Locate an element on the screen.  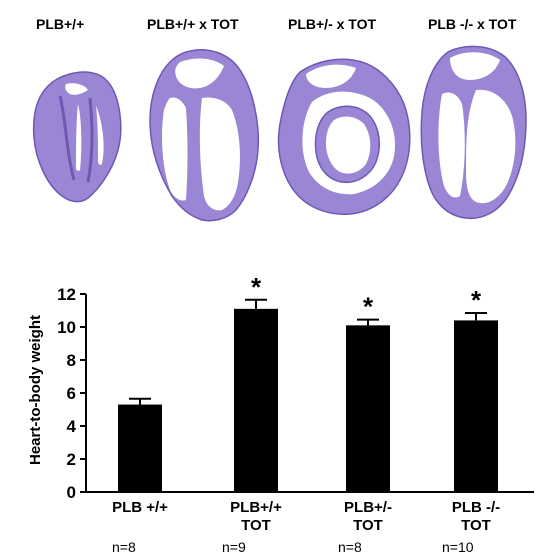
heart-section-plb-ko-tot is located at coordinates (473, 132).